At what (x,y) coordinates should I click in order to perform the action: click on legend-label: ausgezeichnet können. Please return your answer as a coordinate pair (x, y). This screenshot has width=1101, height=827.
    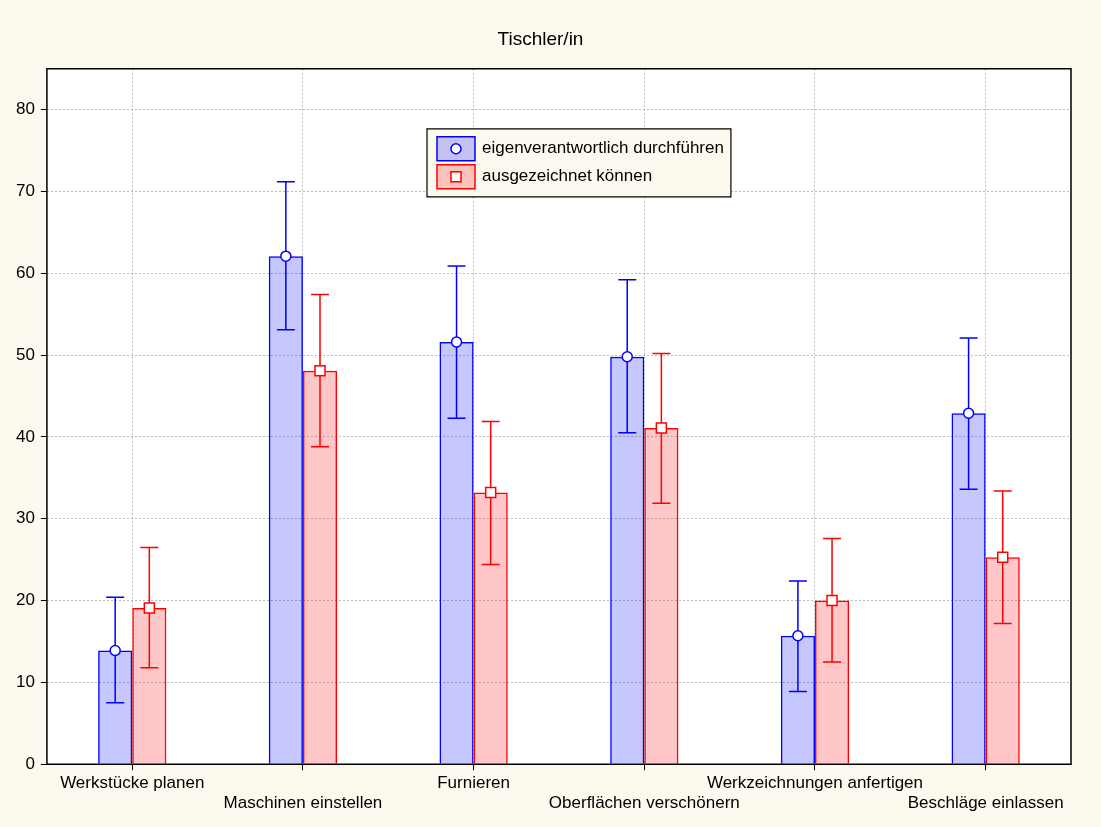
    Looking at the image, I should click on (567, 176).